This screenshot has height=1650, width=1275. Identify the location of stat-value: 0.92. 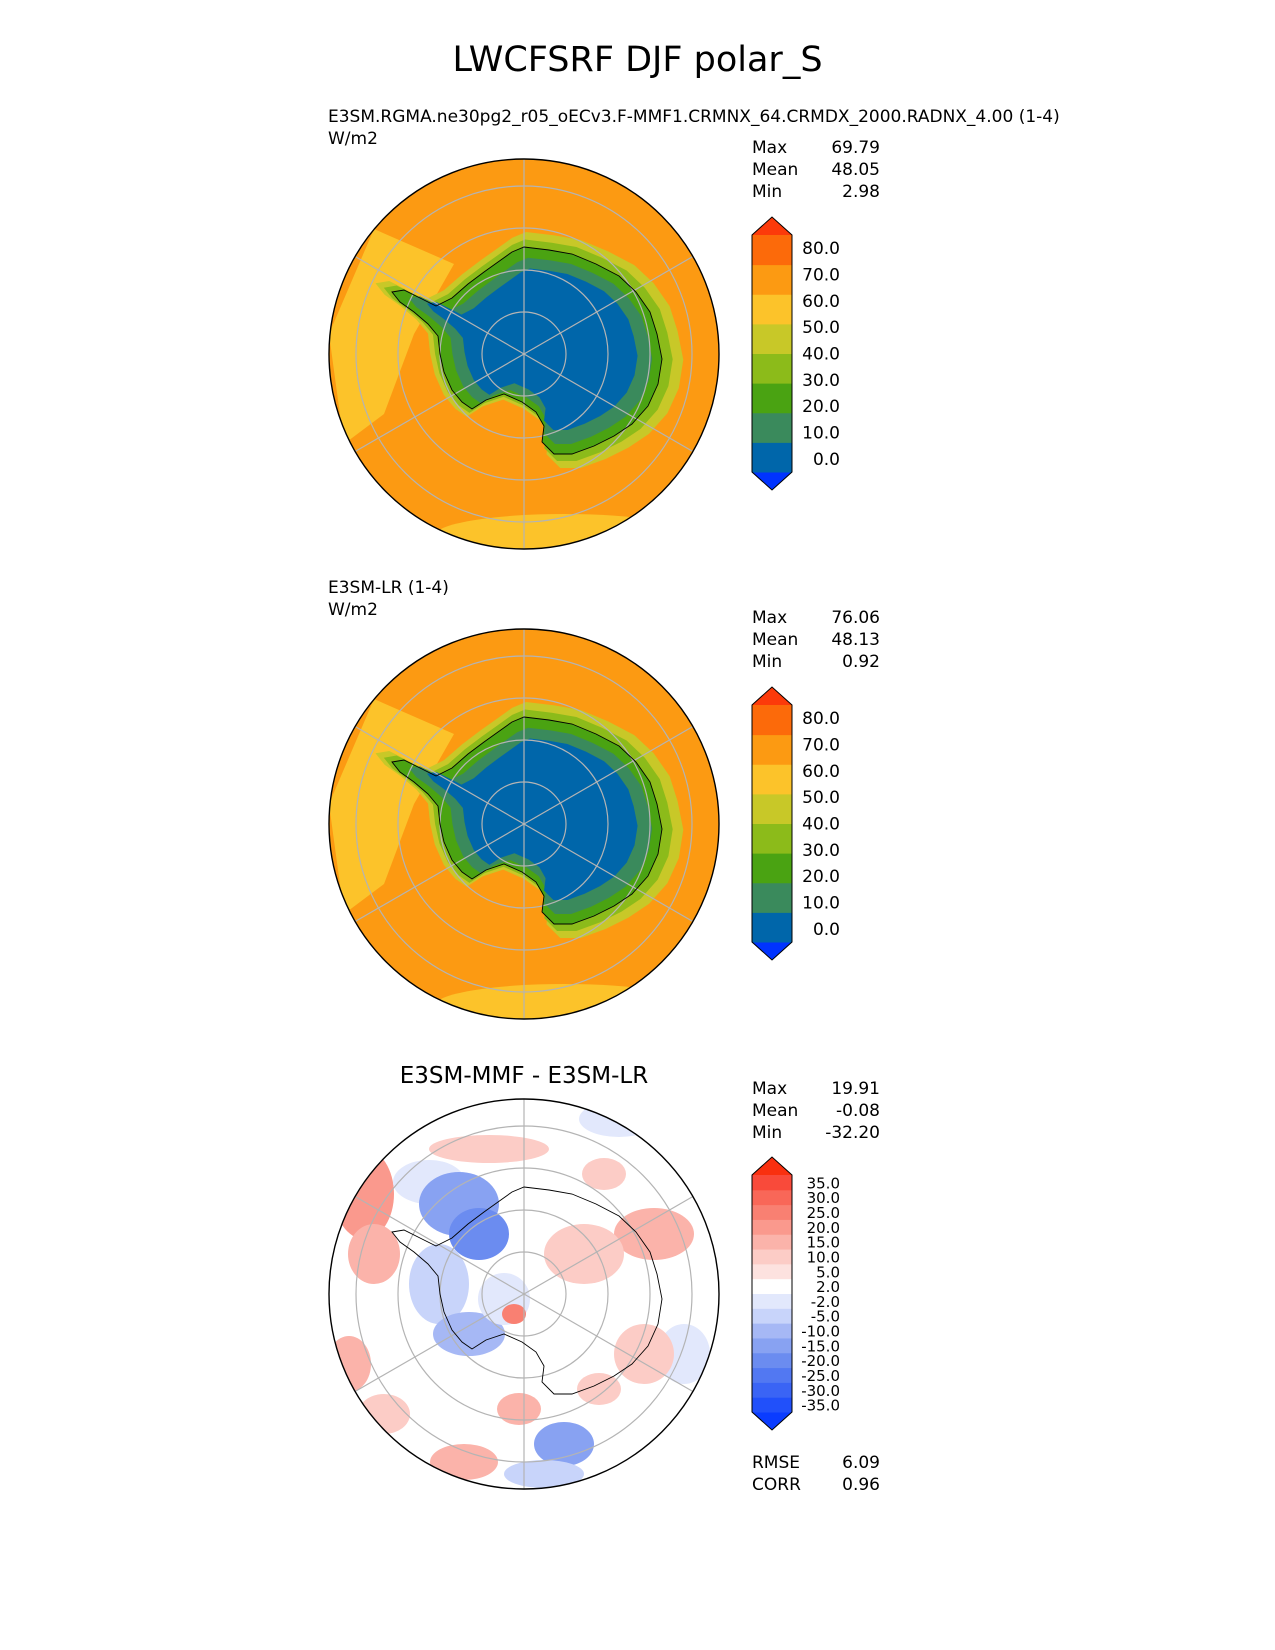
(861, 662).